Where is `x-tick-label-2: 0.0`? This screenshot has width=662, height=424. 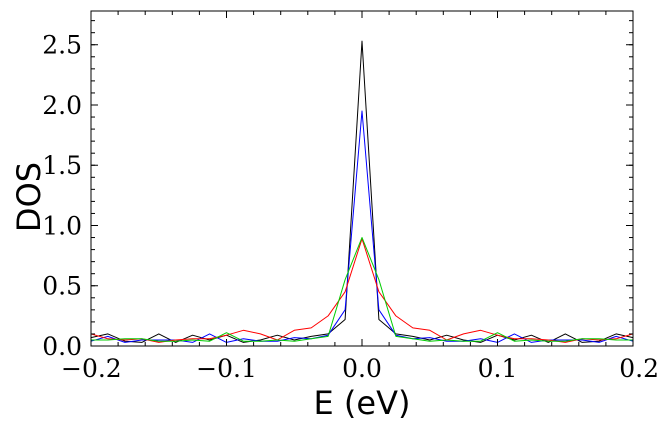 x-tick-label-2: 0.0 is located at coordinates (362, 368).